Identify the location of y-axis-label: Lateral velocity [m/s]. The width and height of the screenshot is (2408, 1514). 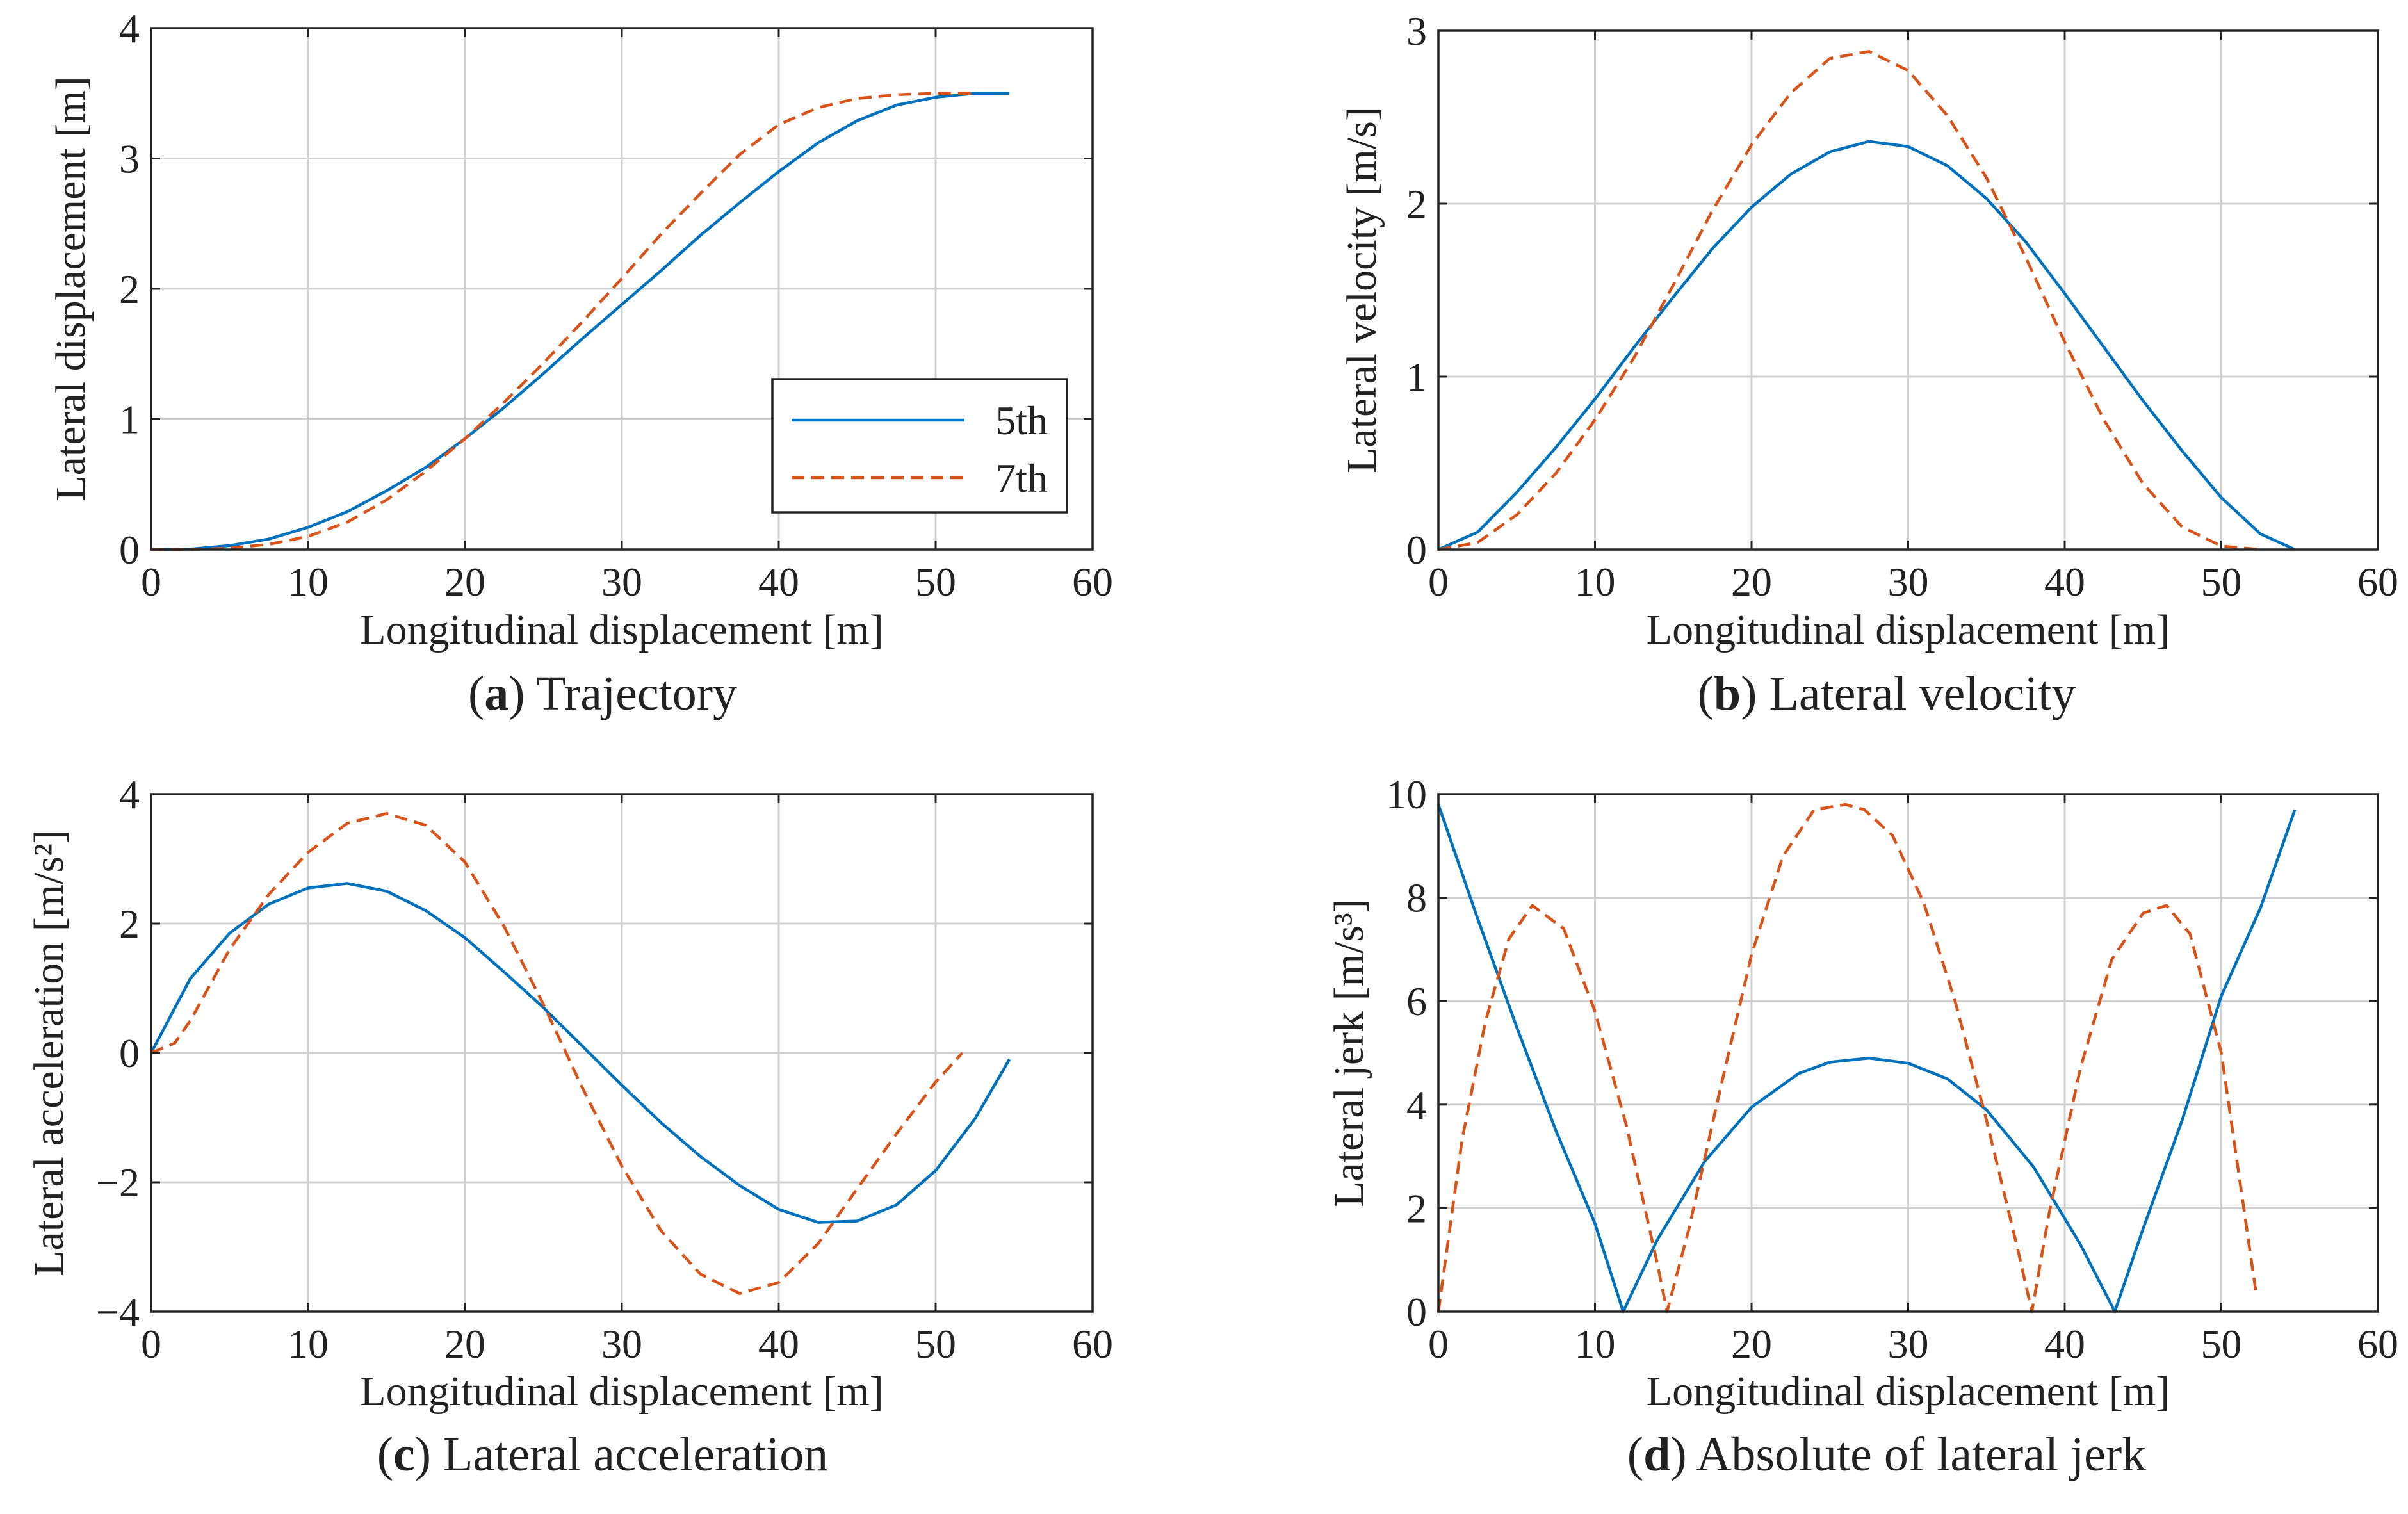
(1362, 290).